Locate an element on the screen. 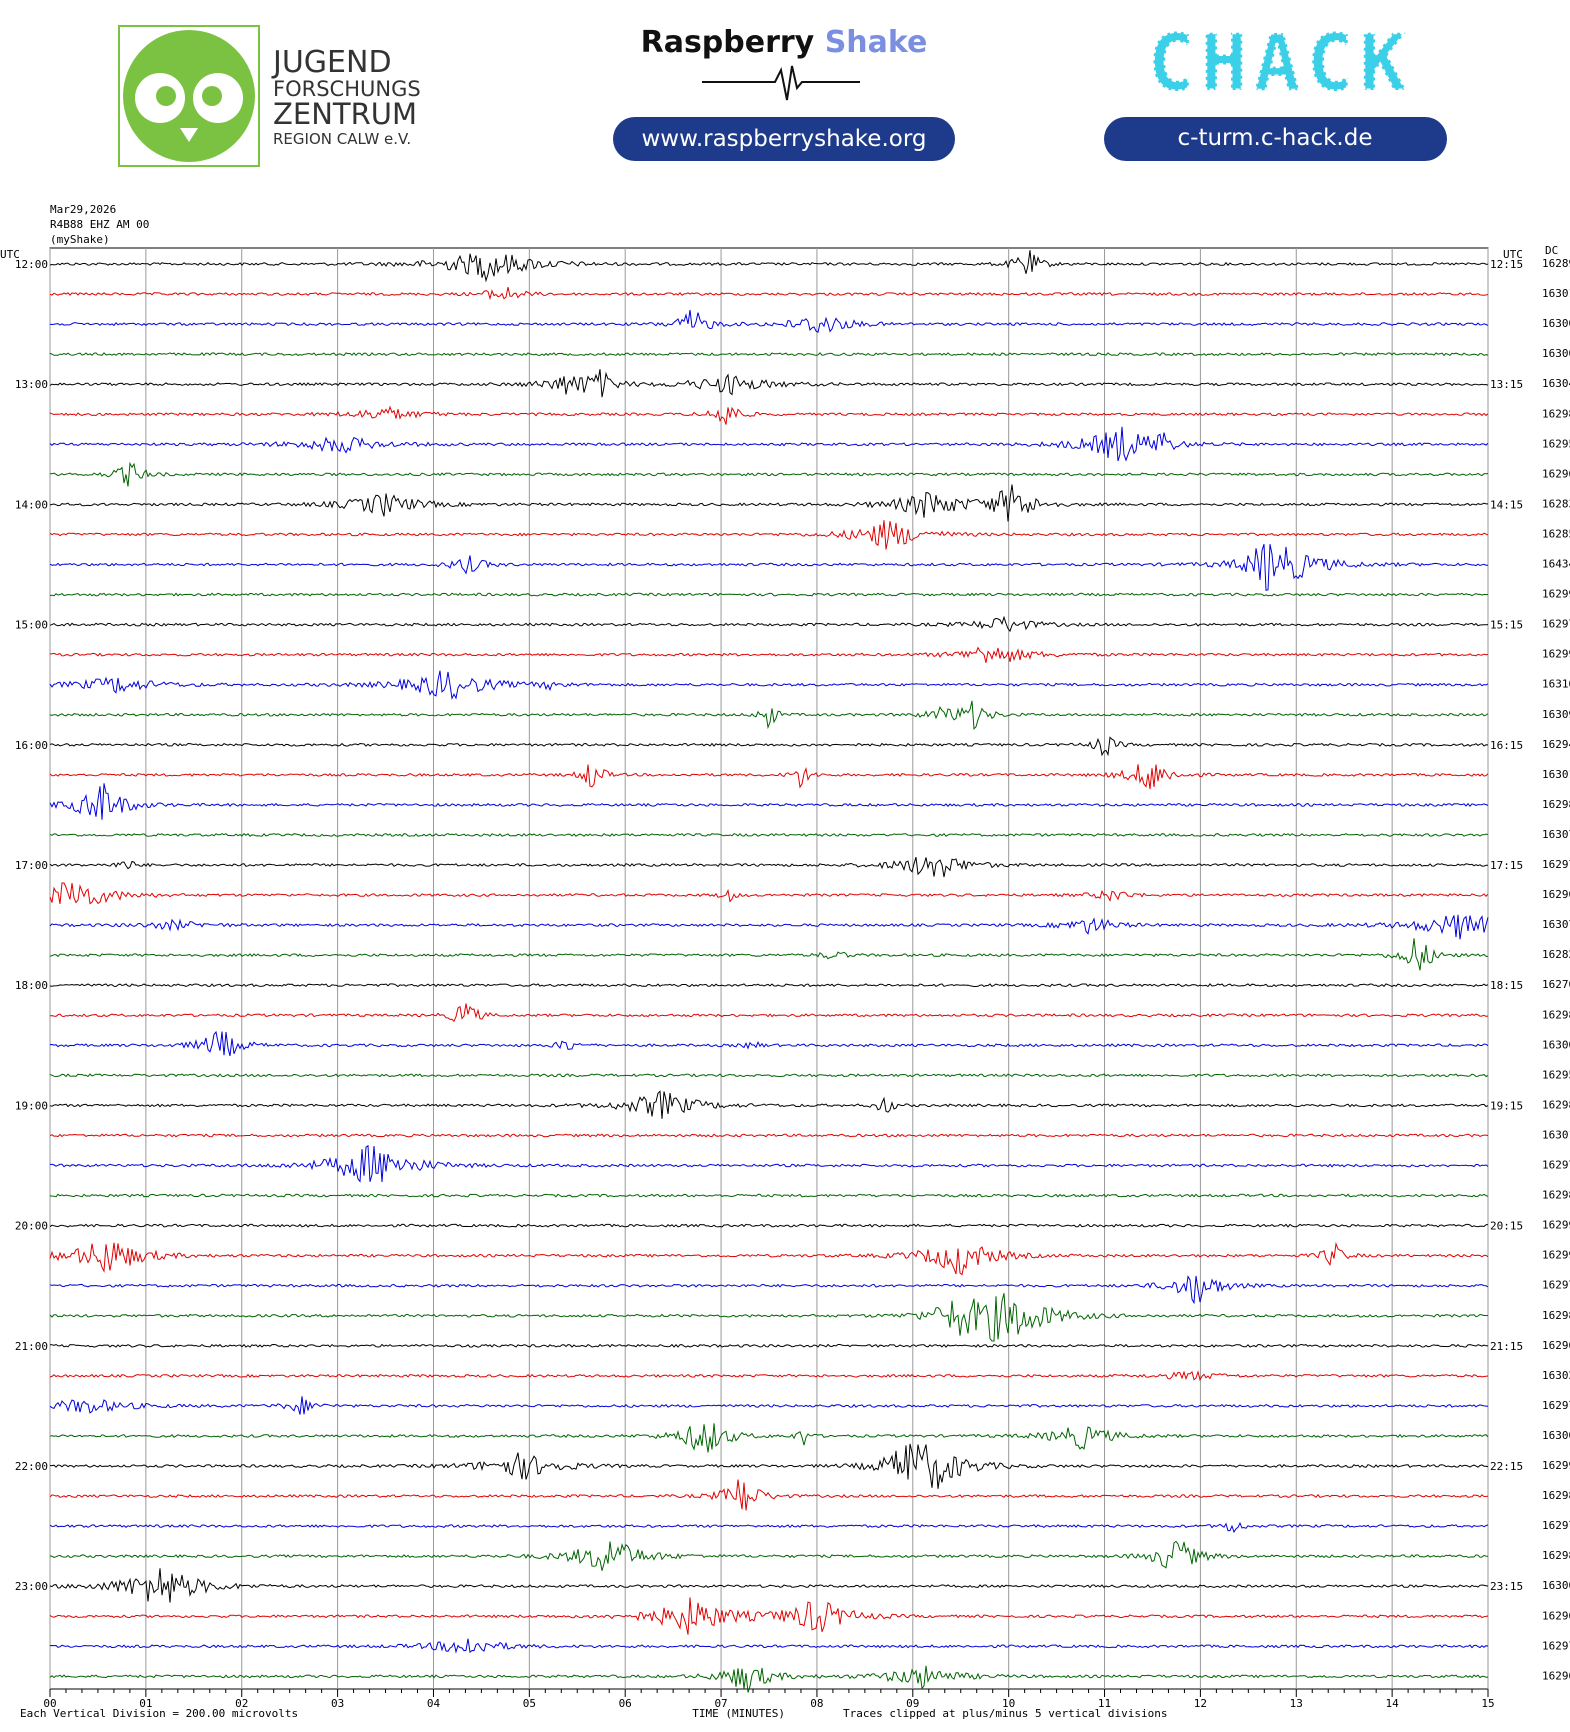 The height and width of the screenshot is (1732, 1570). rs-title-a: Raspberry is located at coordinates (728, 42).